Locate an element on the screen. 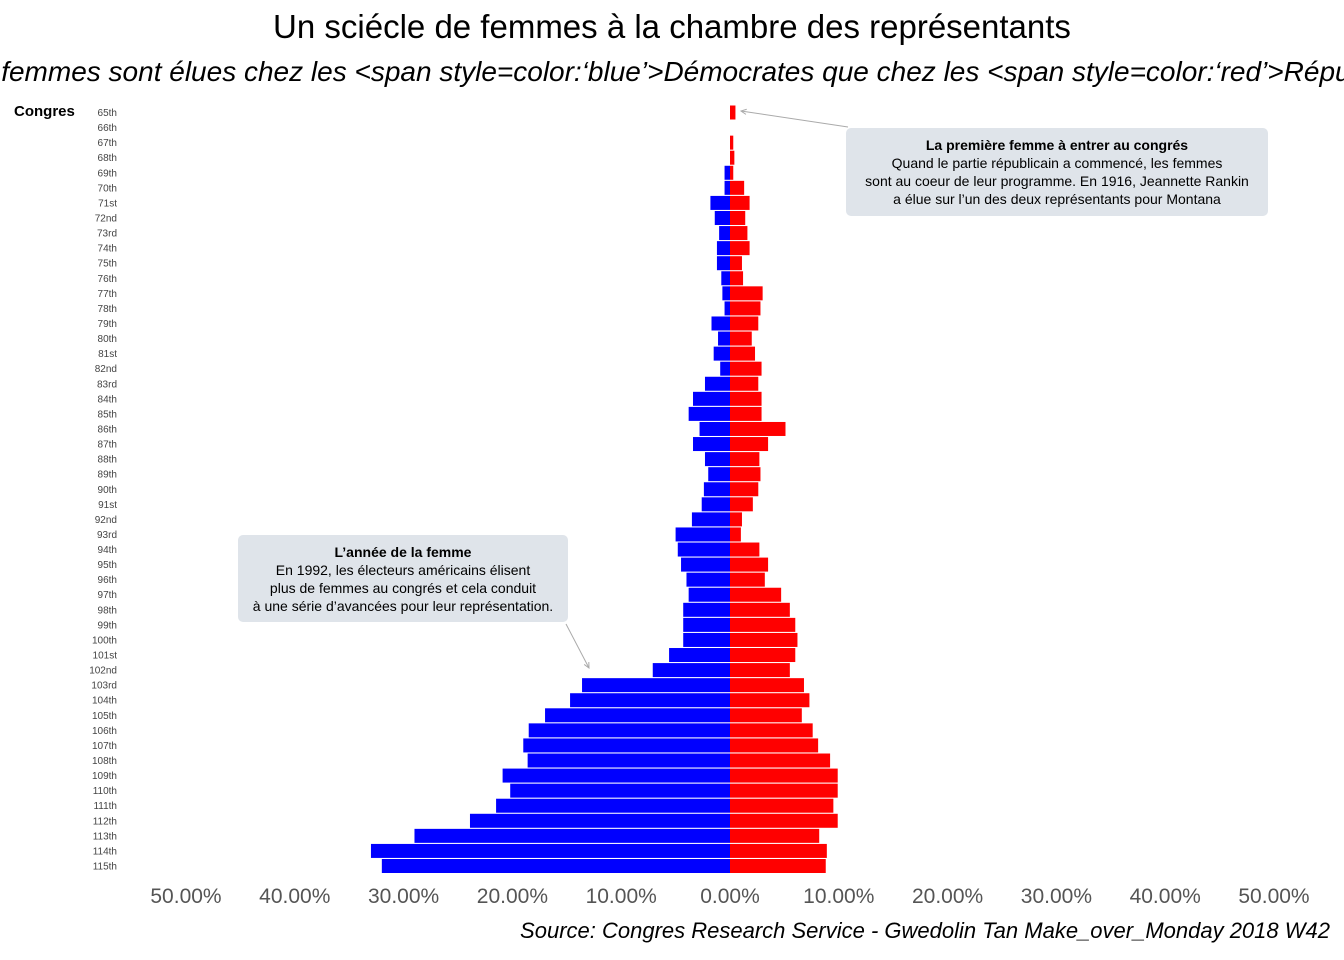 The height and width of the screenshot is (960, 1344). bar-democrats-92nd is located at coordinates (710, 519).